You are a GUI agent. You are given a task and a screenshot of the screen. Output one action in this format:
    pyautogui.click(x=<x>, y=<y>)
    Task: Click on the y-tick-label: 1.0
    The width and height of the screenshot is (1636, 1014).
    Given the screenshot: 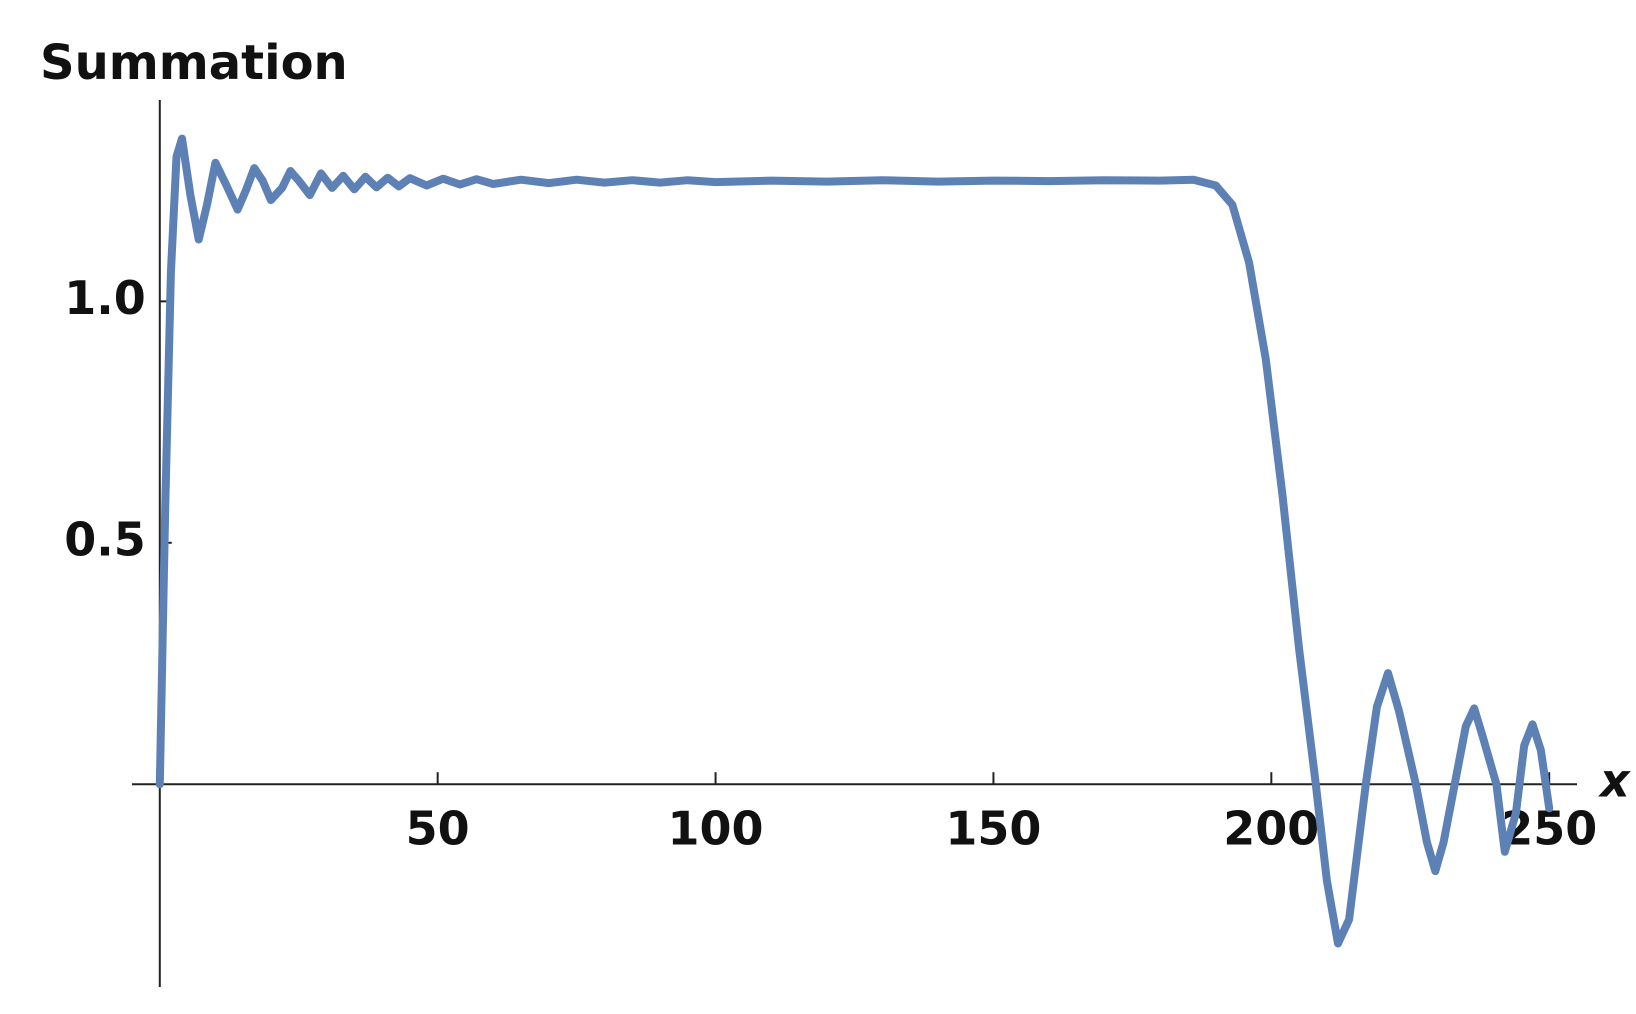 What is the action you would take?
    pyautogui.click(x=105, y=298)
    